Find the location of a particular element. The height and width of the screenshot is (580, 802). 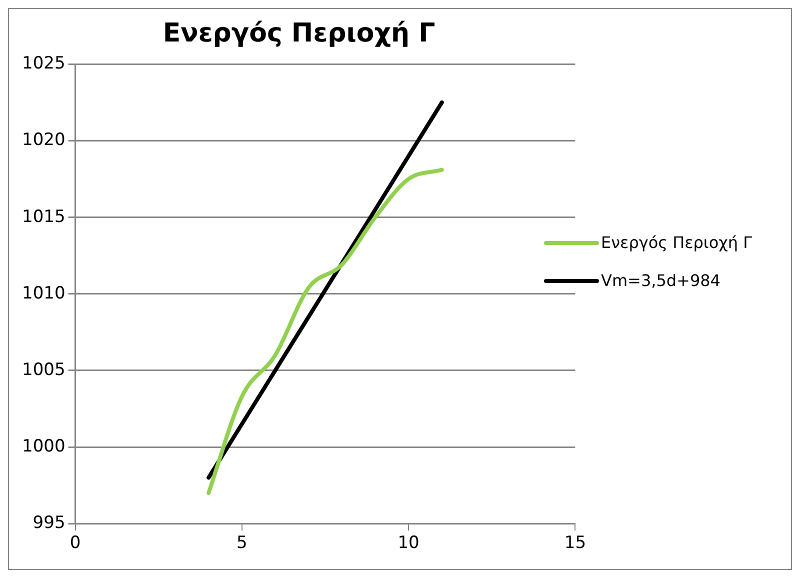

x-tick-label: 15 is located at coordinates (575, 543).